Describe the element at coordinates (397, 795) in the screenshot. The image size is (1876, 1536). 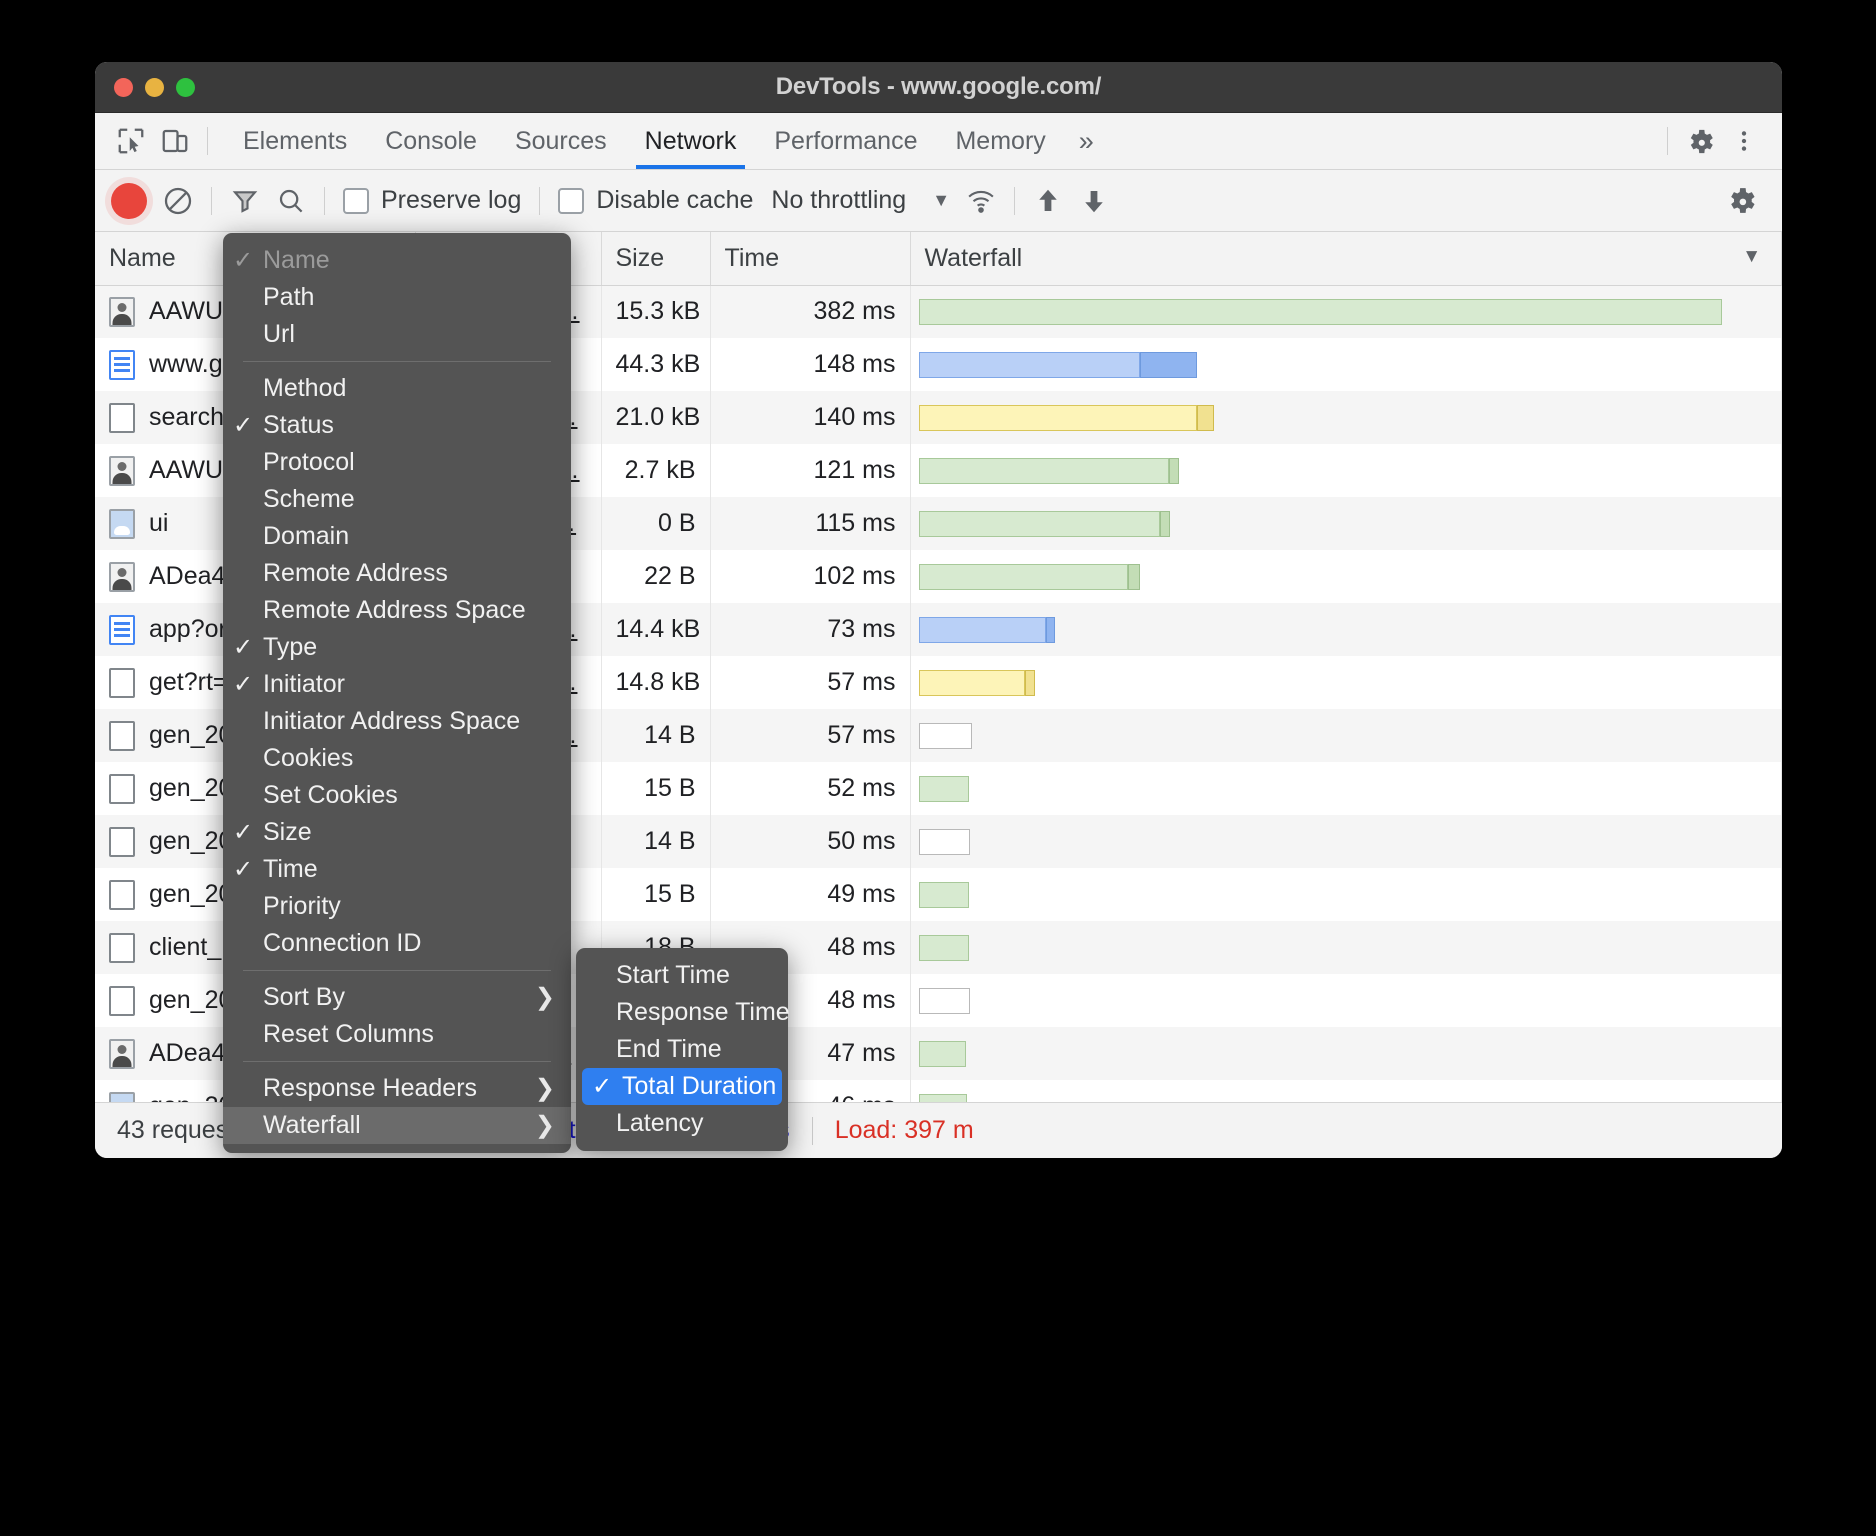
I see `menu-item: Set Cookies` at that location.